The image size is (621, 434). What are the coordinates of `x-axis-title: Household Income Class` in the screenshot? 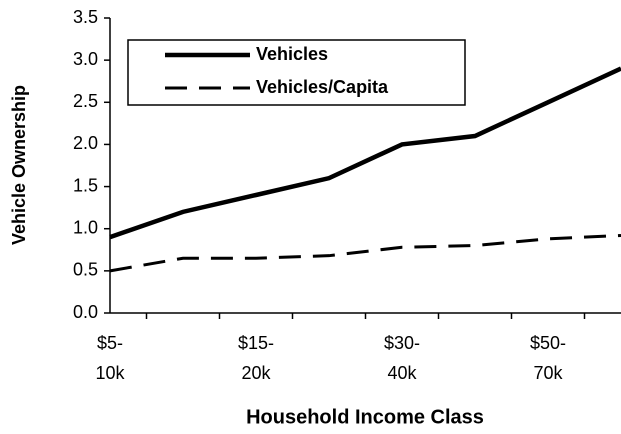 It's located at (365, 417).